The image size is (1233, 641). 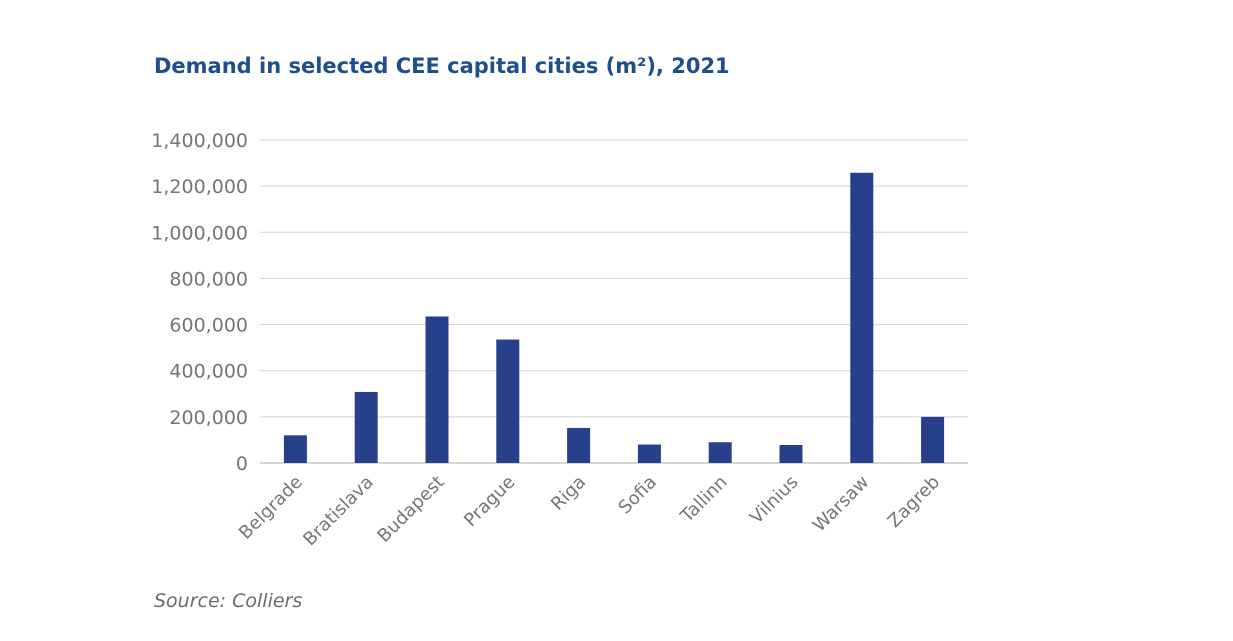 I want to click on x-tick-label: Budapest, so click(x=410, y=509).